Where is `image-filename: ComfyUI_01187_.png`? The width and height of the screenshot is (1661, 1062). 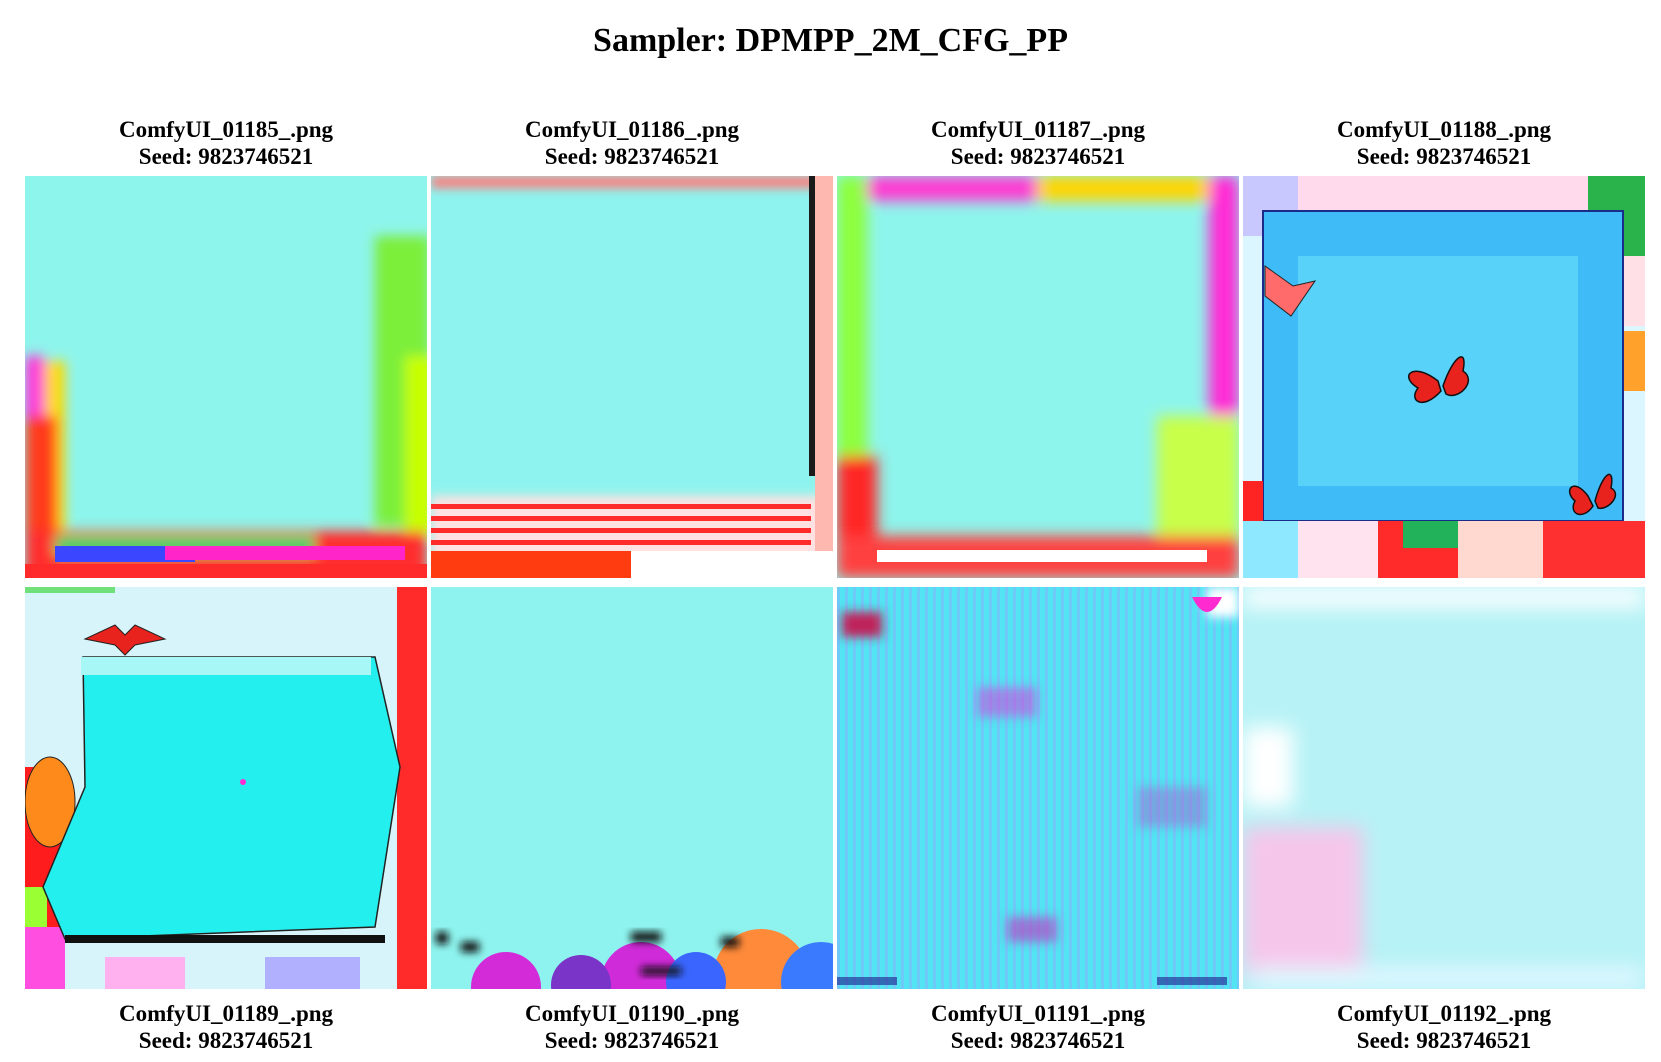
image-filename: ComfyUI_01187_.png is located at coordinates (1038, 129).